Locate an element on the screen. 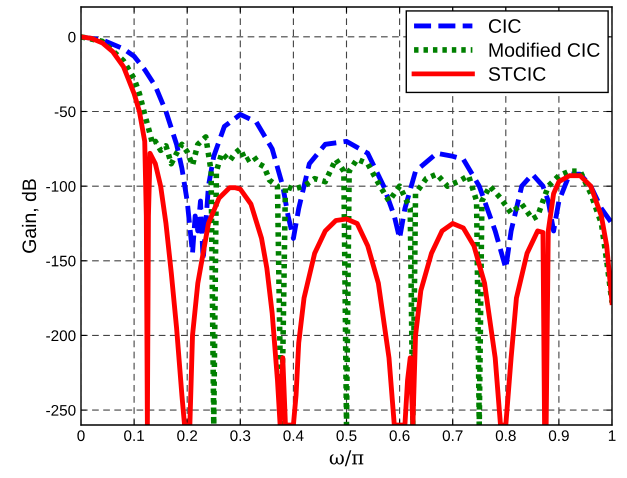 The image size is (627, 478). y-tick-label: -200 is located at coordinates (61, 336).